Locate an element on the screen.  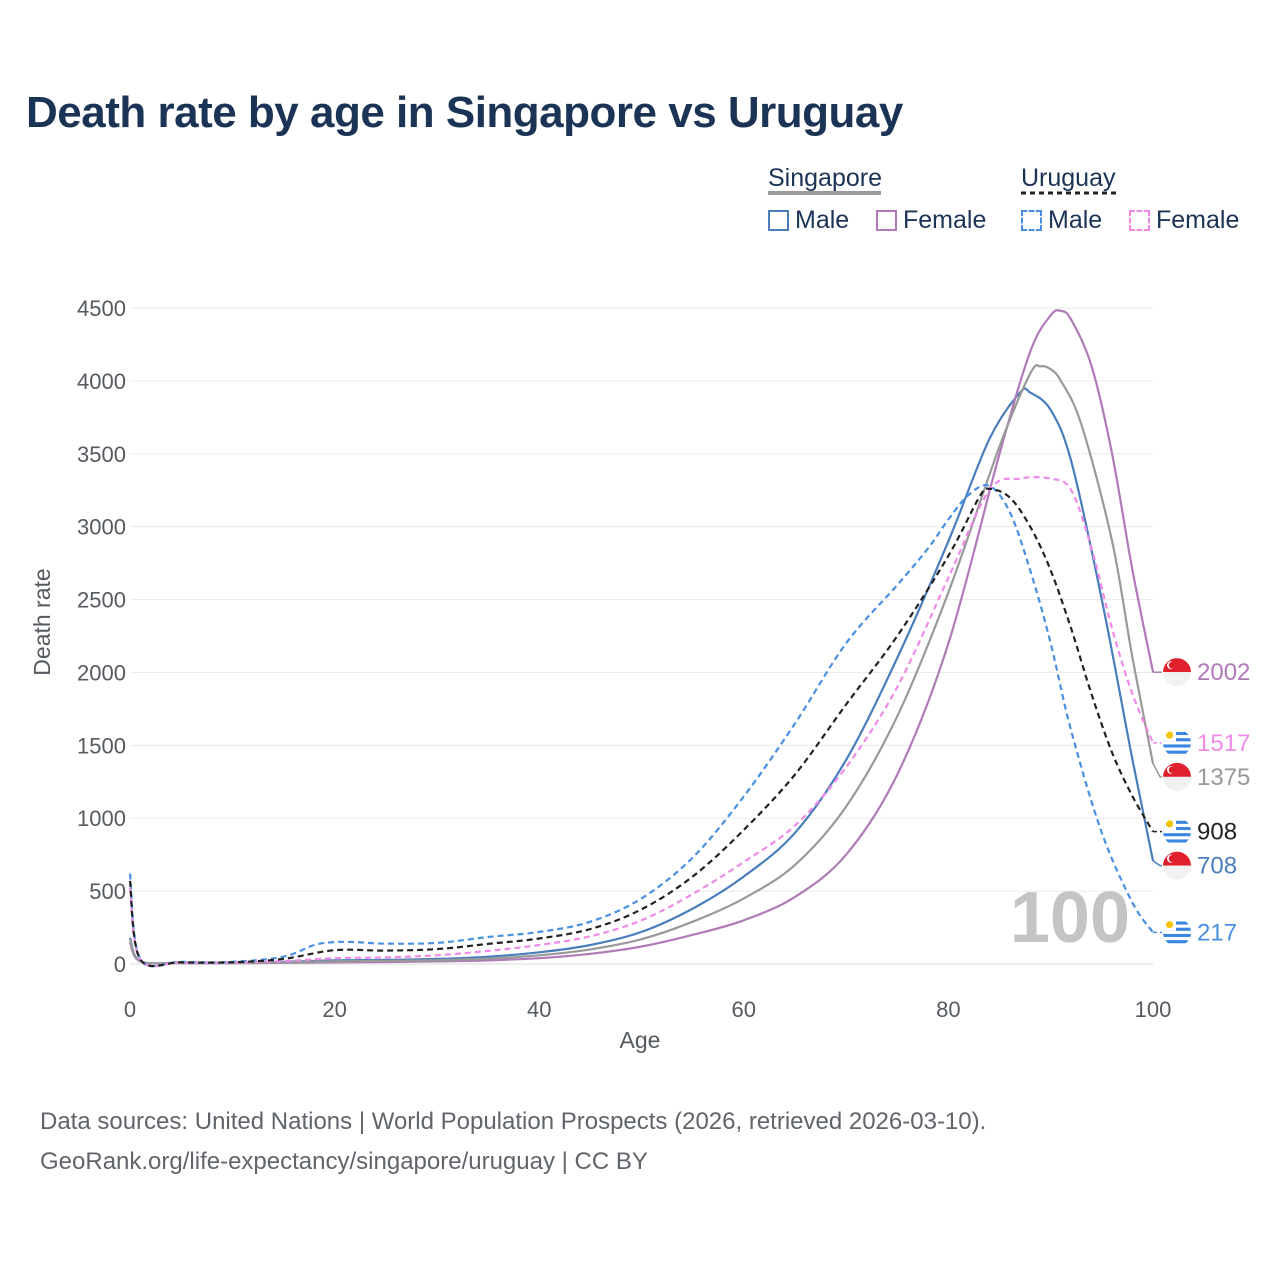
y-axis-ticks: 0 500 1000 1500 2000 2500 3000 3500 4000 4500 is located at coordinates (101, 636).